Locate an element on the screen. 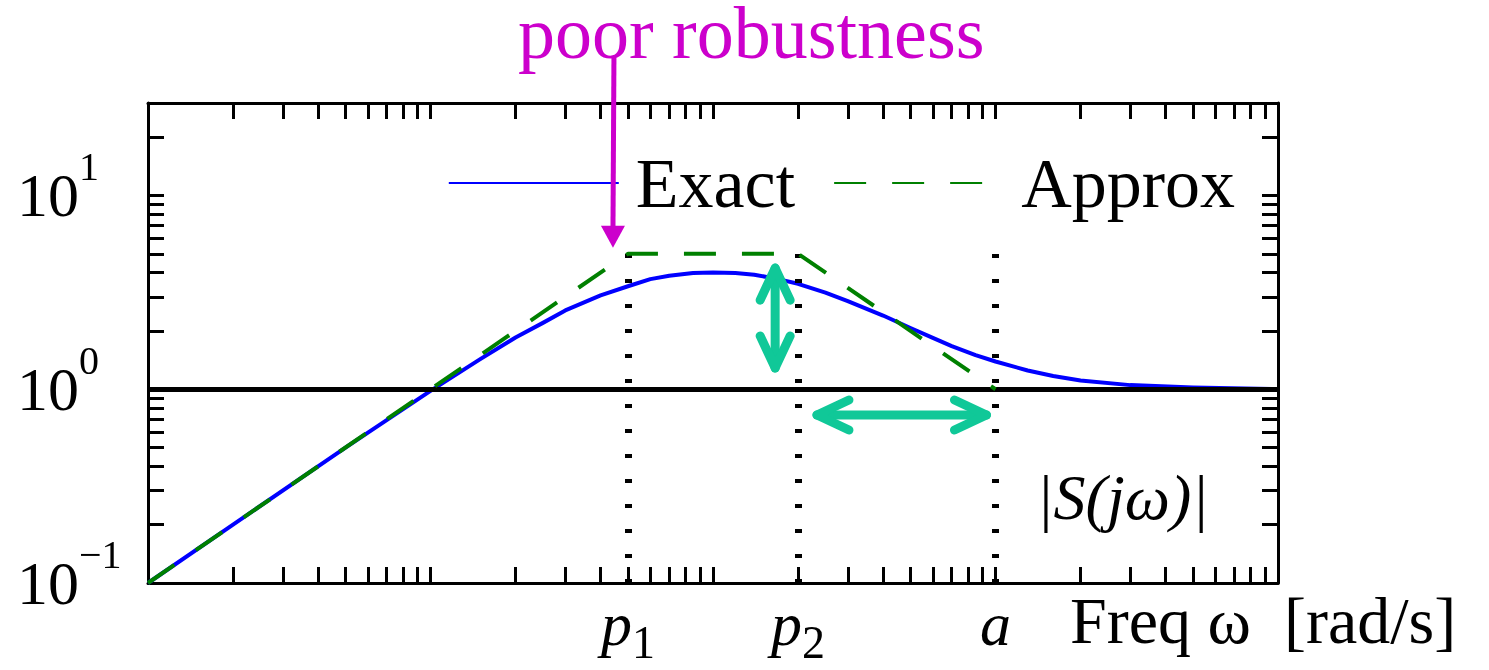 The height and width of the screenshot is (670, 1489). annotation: |S(jω)| is located at coordinates (1122, 497).